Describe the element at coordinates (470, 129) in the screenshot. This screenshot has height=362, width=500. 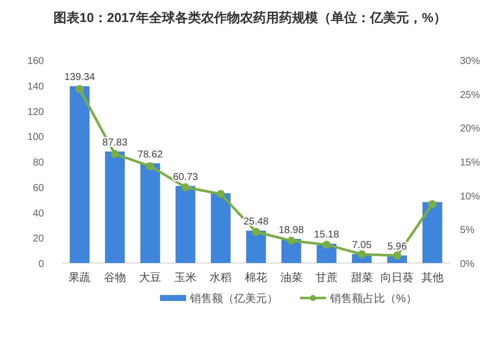
I see `y2-tick-label: 20%` at that location.